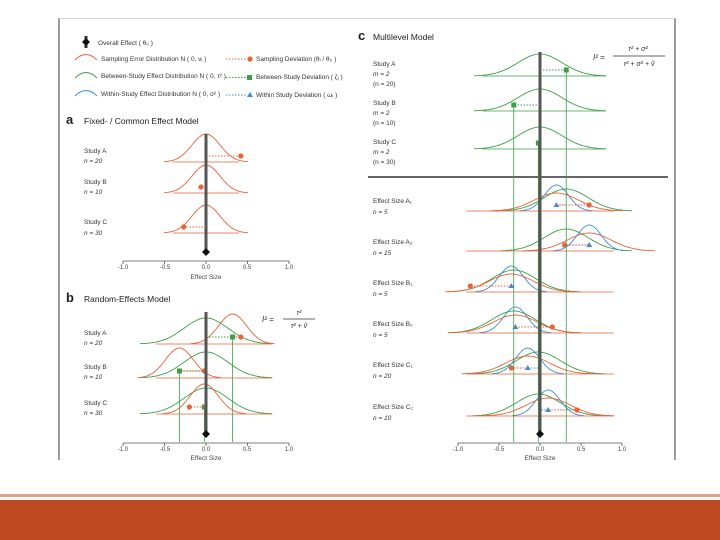 The height and width of the screenshot is (540, 720). What do you see at coordinates (241, 156) in the screenshot?
I see `panel-a-study-0-sampling-dot` at bounding box center [241, 156].